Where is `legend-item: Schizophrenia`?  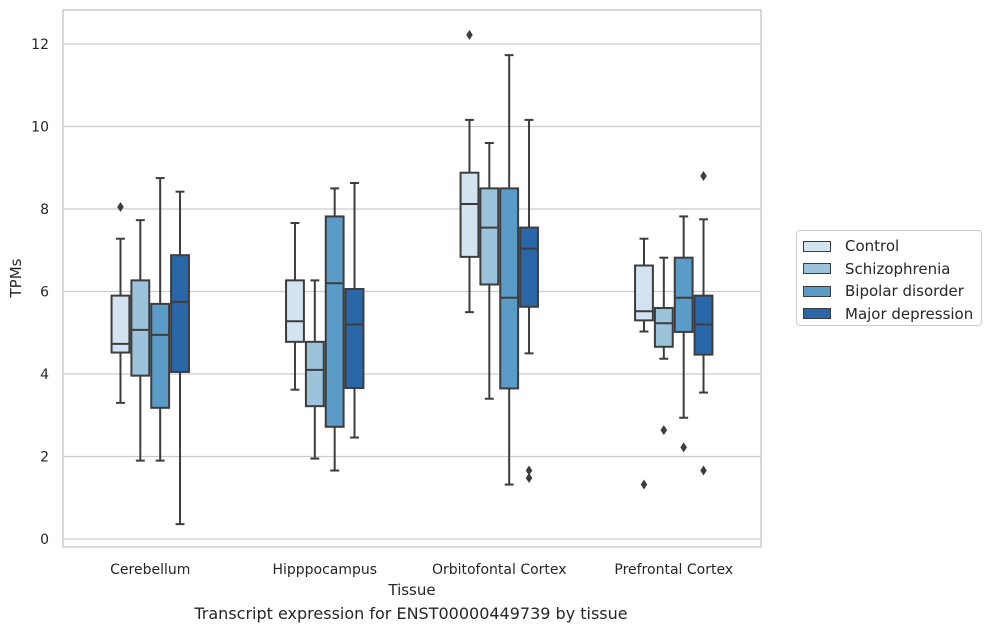 legend-item: Schizophrenia is located at coordinates (892, 269).